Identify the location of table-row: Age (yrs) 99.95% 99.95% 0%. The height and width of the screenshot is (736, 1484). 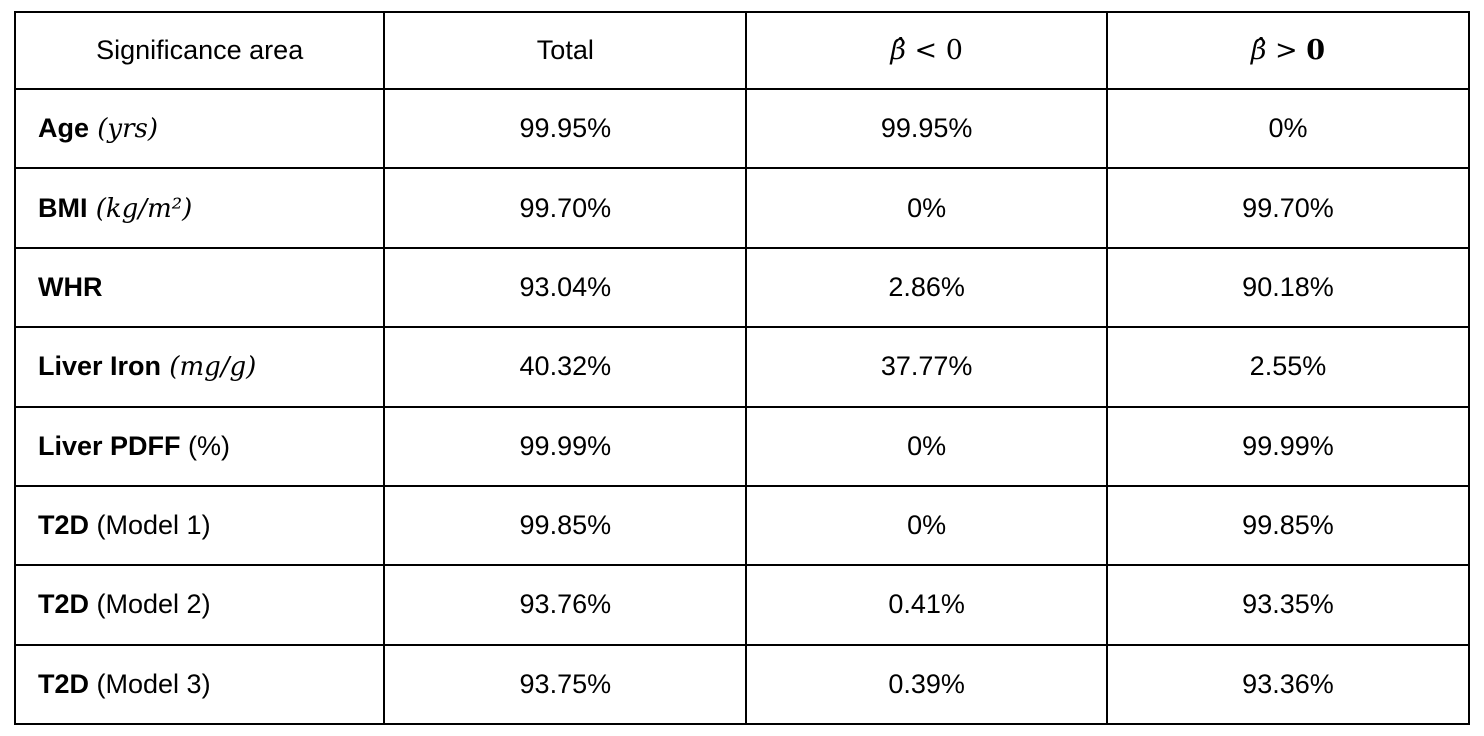
(742, 128).